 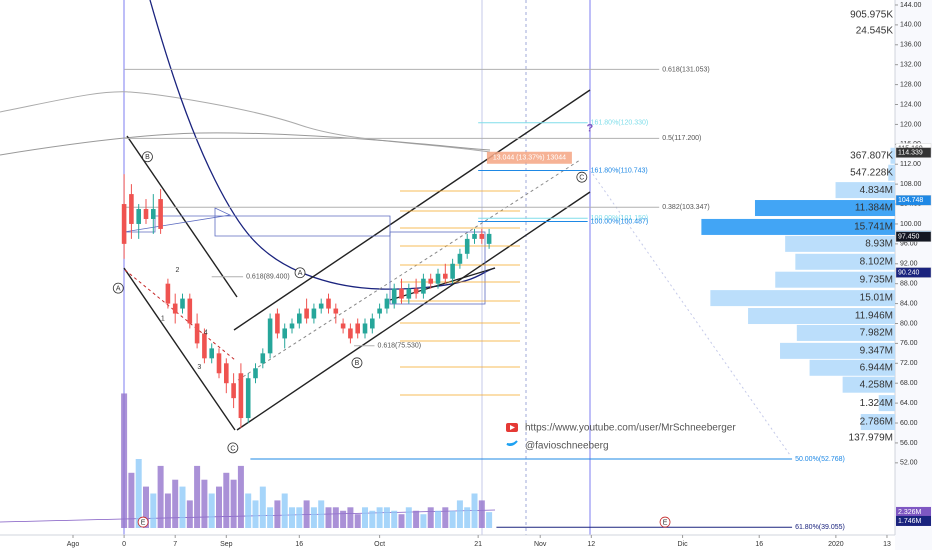 I want to click on level-label: 50.00%(52.768), so click(x=820, y=459).